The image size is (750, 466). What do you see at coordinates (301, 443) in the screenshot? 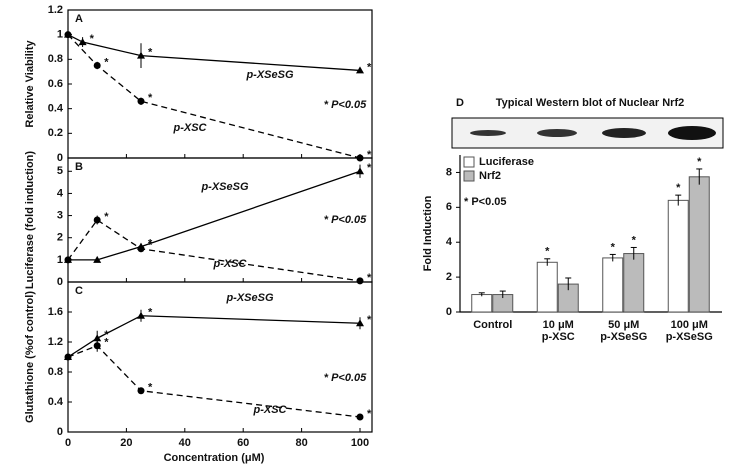
I see `x-tick-label: 80` at bounding box center [301, 443].